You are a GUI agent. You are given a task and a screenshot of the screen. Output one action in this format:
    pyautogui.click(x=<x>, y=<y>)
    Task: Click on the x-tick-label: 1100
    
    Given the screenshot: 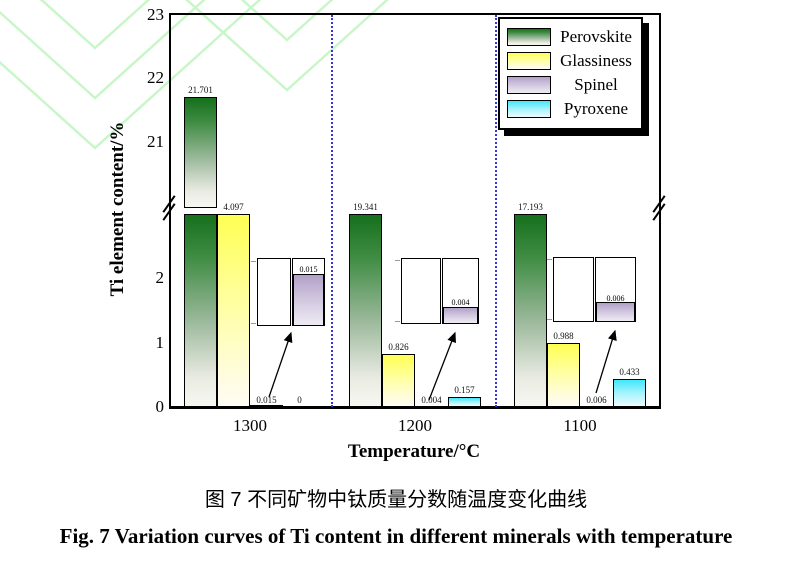 What is the action you would take?
    pyautogui.click(x=580, y=425)
    